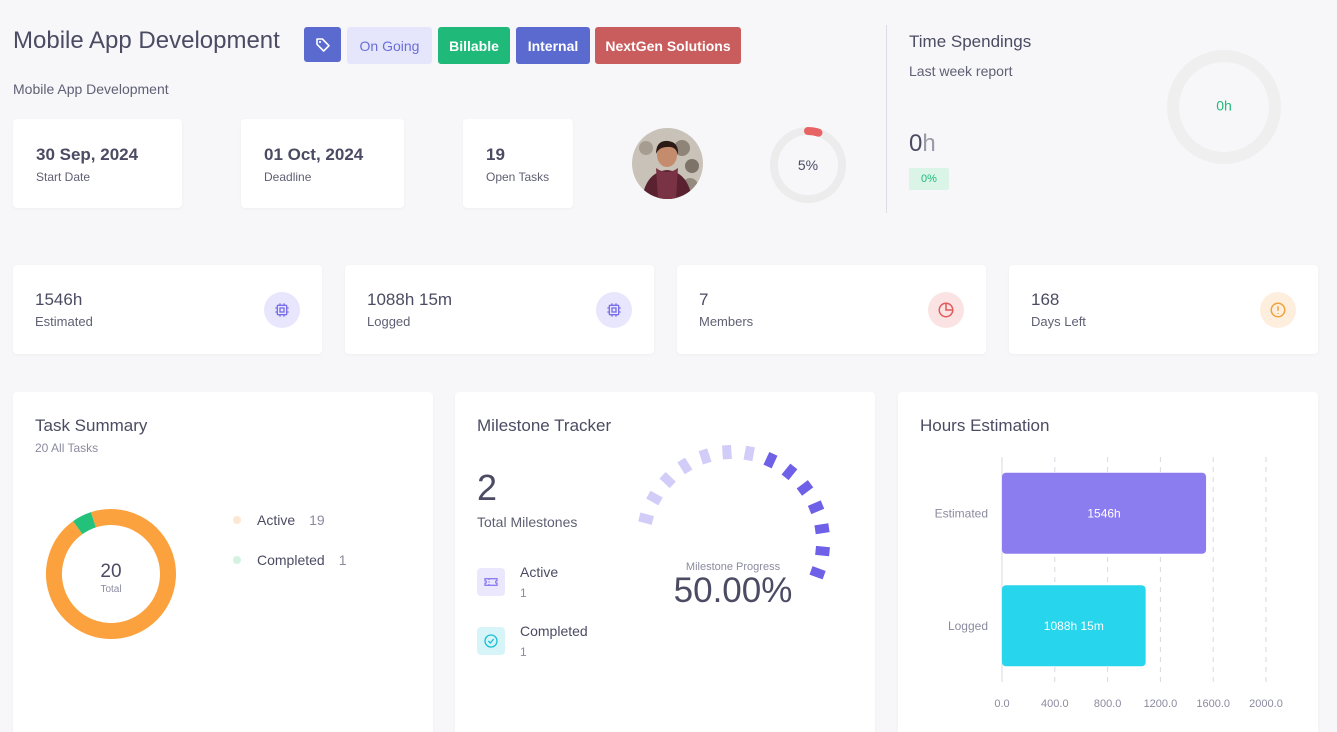 This screenshot has height=732, width=1337. I want to click on x-tick-label: 0.0, so click(1001, 704).